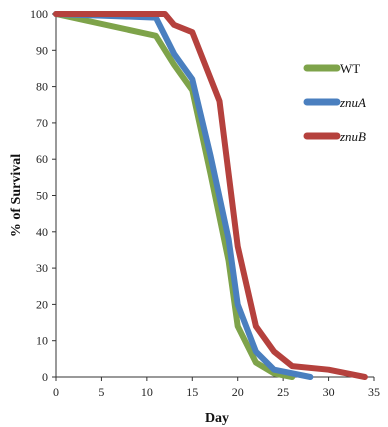 This screenshot has width=388, height=427. What do you see at coordinates (283, 392) in the screenshot?
I see `x-tick-label: 25` at bounding box center [283, 392].